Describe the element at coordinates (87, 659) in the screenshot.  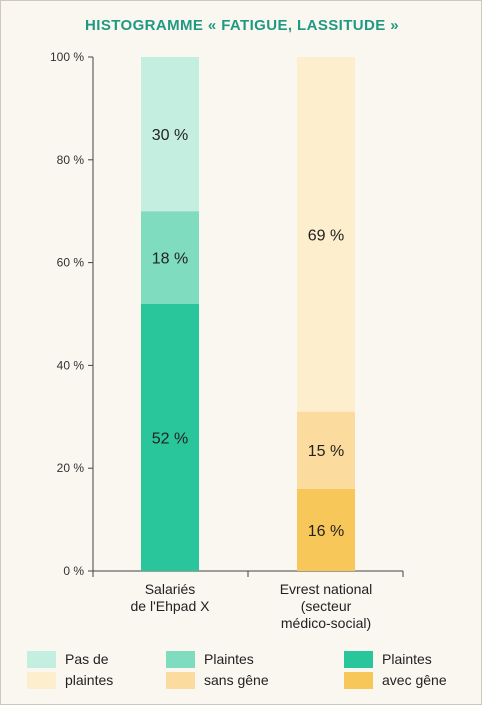
I see `legend-label: Pas de` at that location.